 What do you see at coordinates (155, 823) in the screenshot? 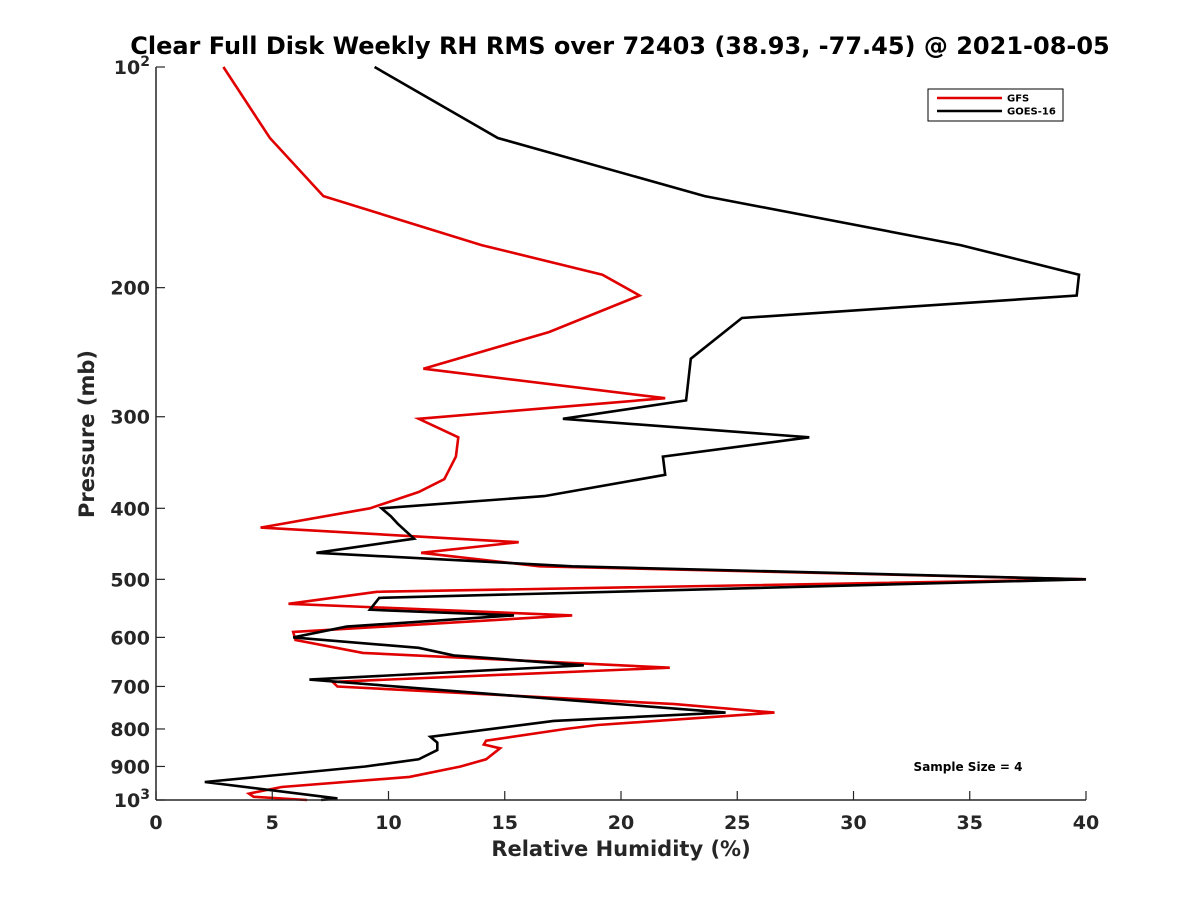
I see `x-tick-label: 0` at bounding box center [155, 823].